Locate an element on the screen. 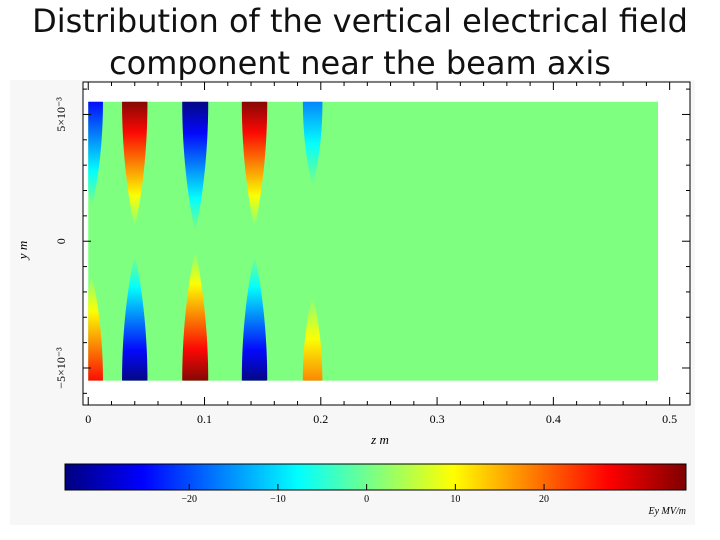 This screenshot has height=540, width=720. y-tick-label: −5×10⁻³ is located at coordinates (61, 368).